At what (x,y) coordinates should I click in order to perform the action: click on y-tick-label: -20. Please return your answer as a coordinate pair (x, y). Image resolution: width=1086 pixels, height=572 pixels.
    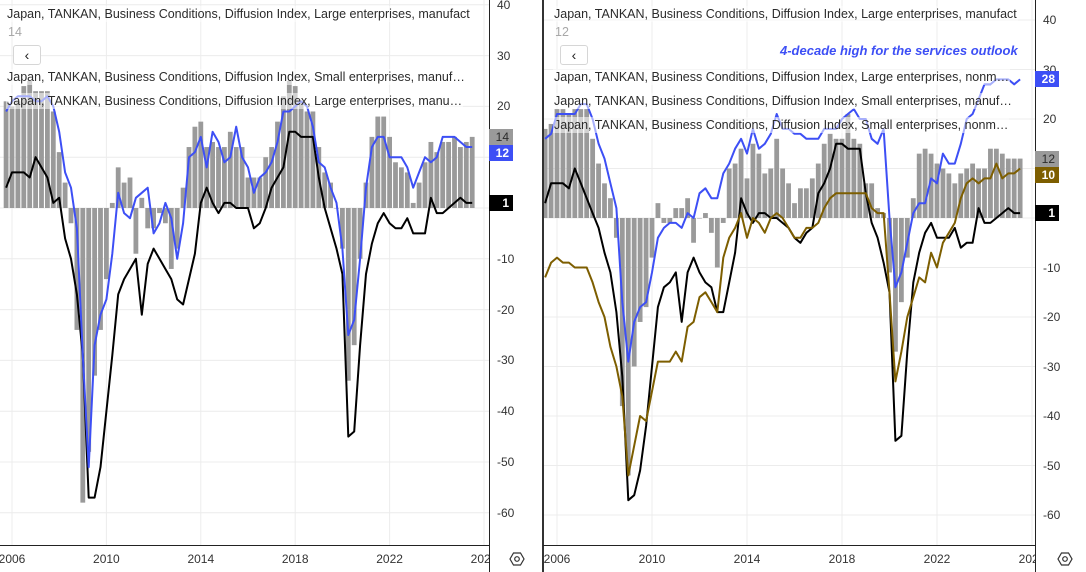
    Looking at the image, I should click on (1052, 317).